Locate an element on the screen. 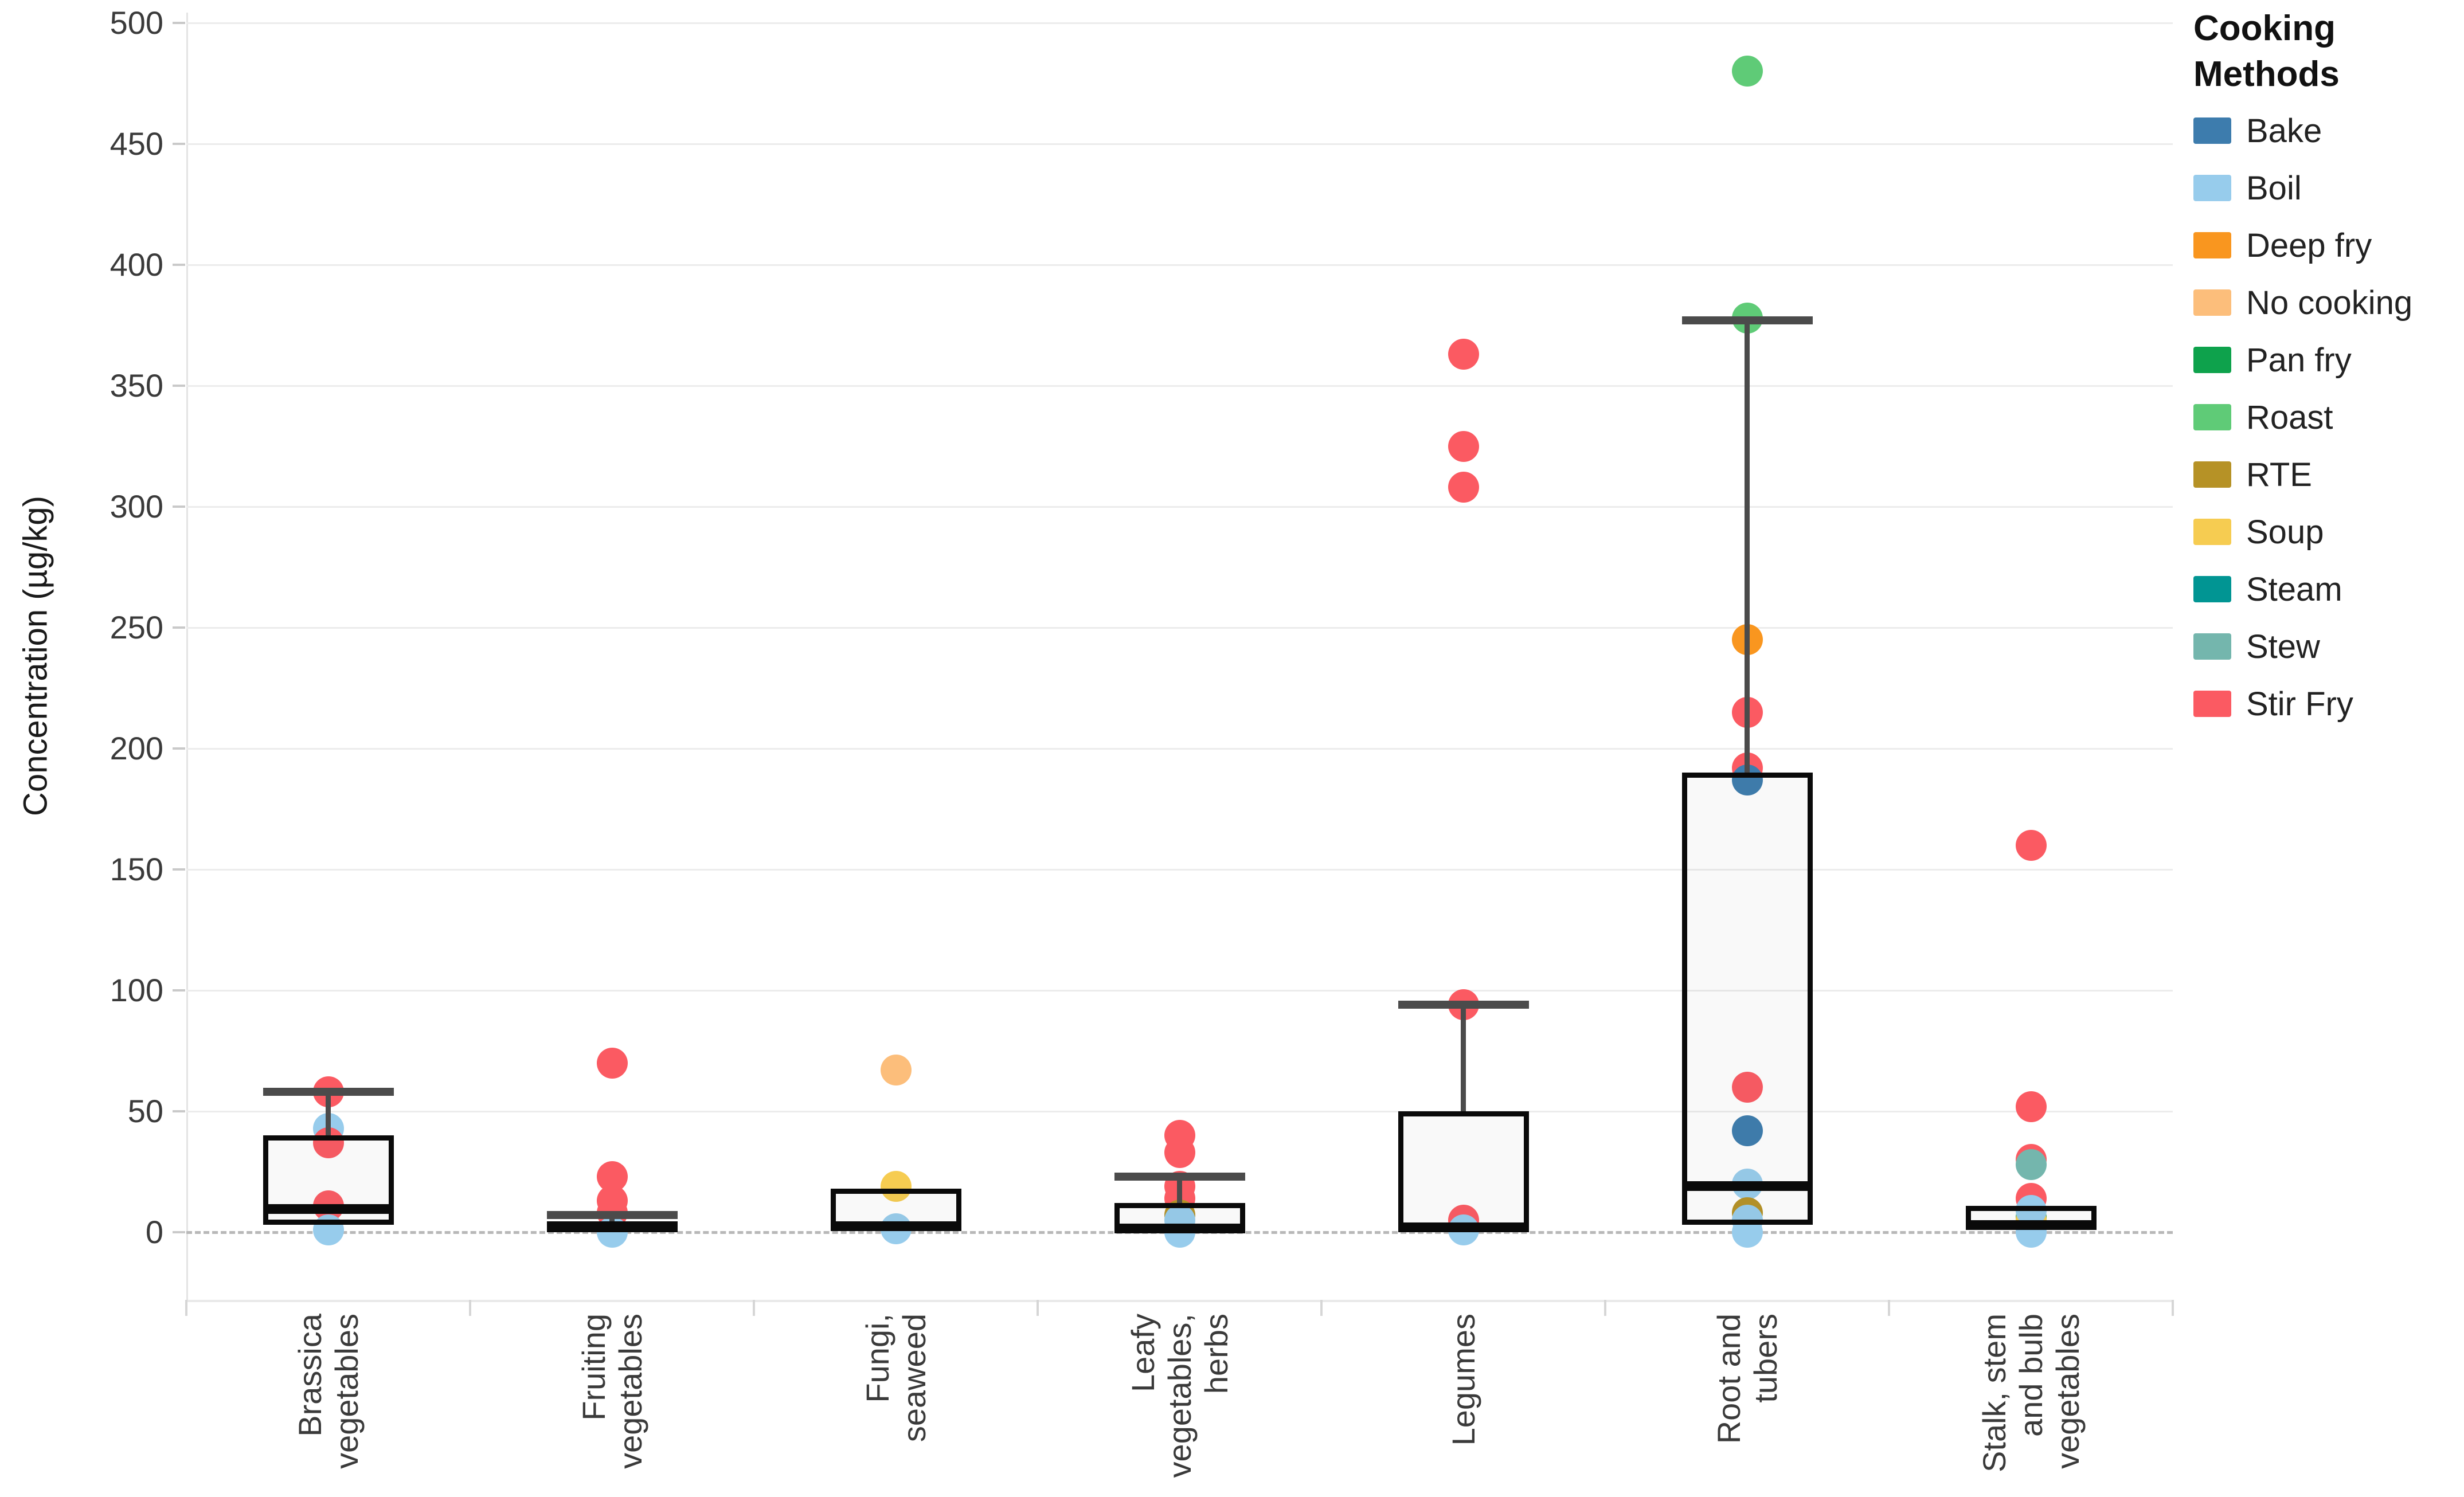 The image size is (2464, 1497). y-tick-label: 200 is located at coordinates (136, 748).